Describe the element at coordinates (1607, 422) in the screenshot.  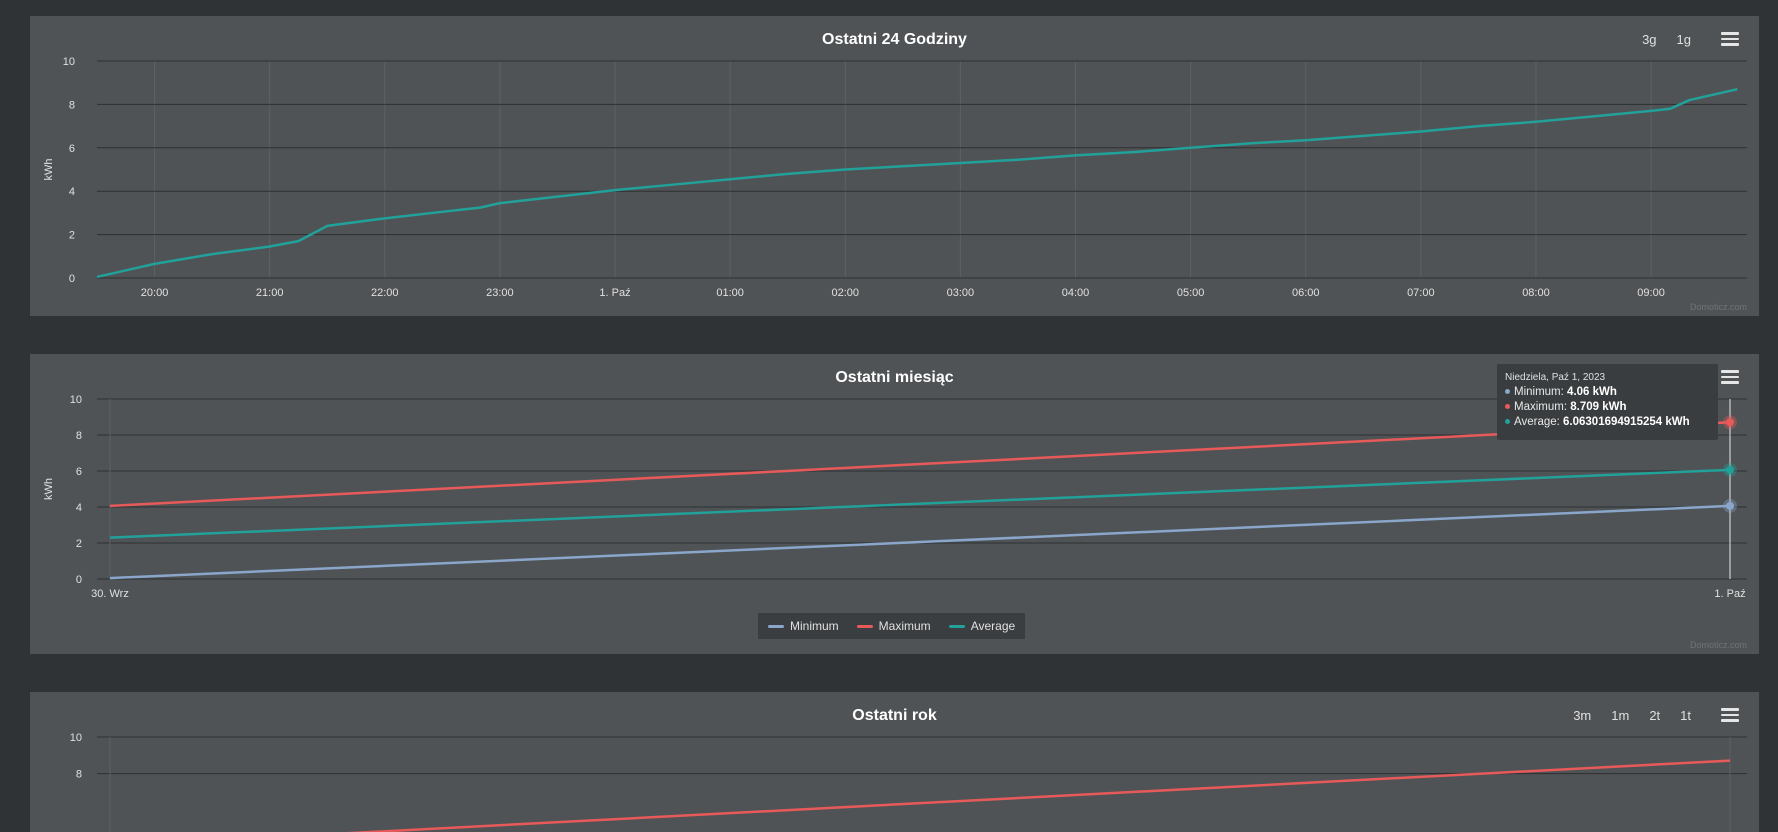
I see `tooltip-row-average: Average: 6.06301694915254 kWh` at that location.